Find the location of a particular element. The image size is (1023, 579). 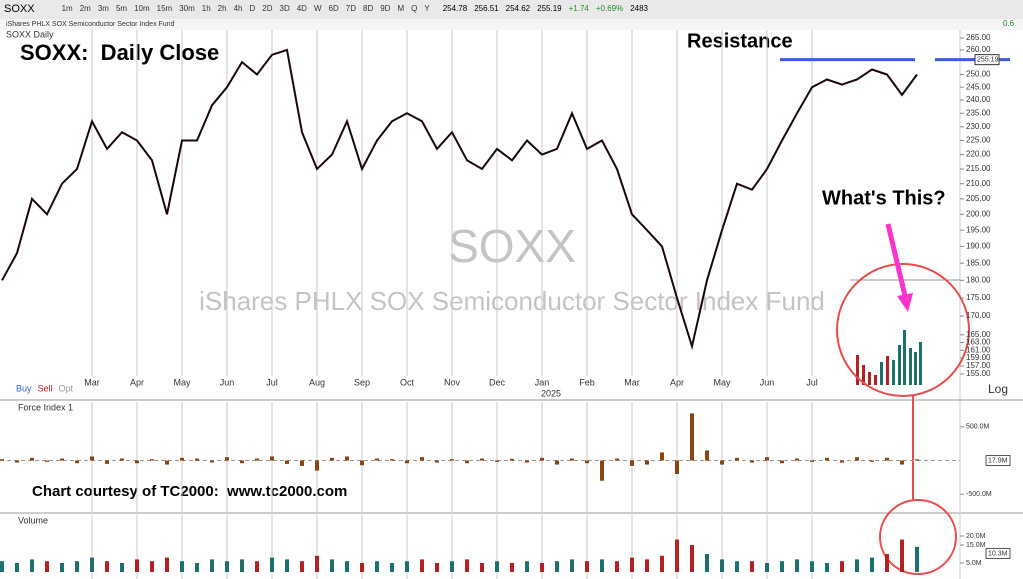

x-tick-label: Apr is located at coordinates (137, 382).